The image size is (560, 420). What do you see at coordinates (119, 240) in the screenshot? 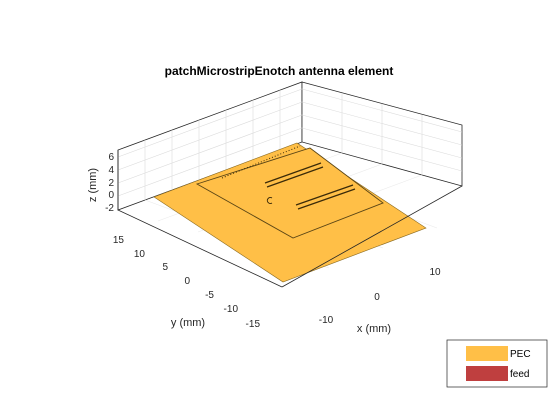
I see `y-tick-label: 15` at bounding box center [119, 240].